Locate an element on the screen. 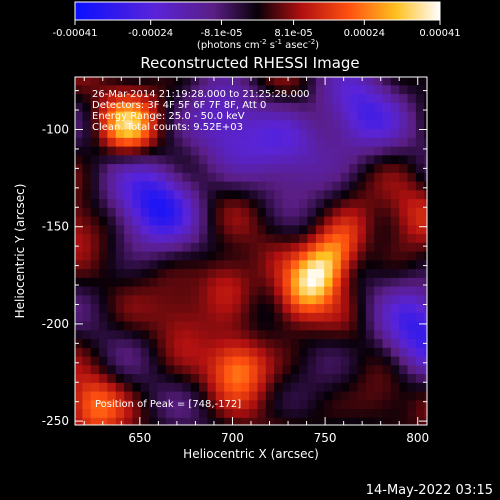 Image resolution: width=500 pixels, height=500 pixels. annotation-detectors: Detectors: 3F 4F 5F 6F 7F 8F, Att 0 is located at coordinates (179, 105).